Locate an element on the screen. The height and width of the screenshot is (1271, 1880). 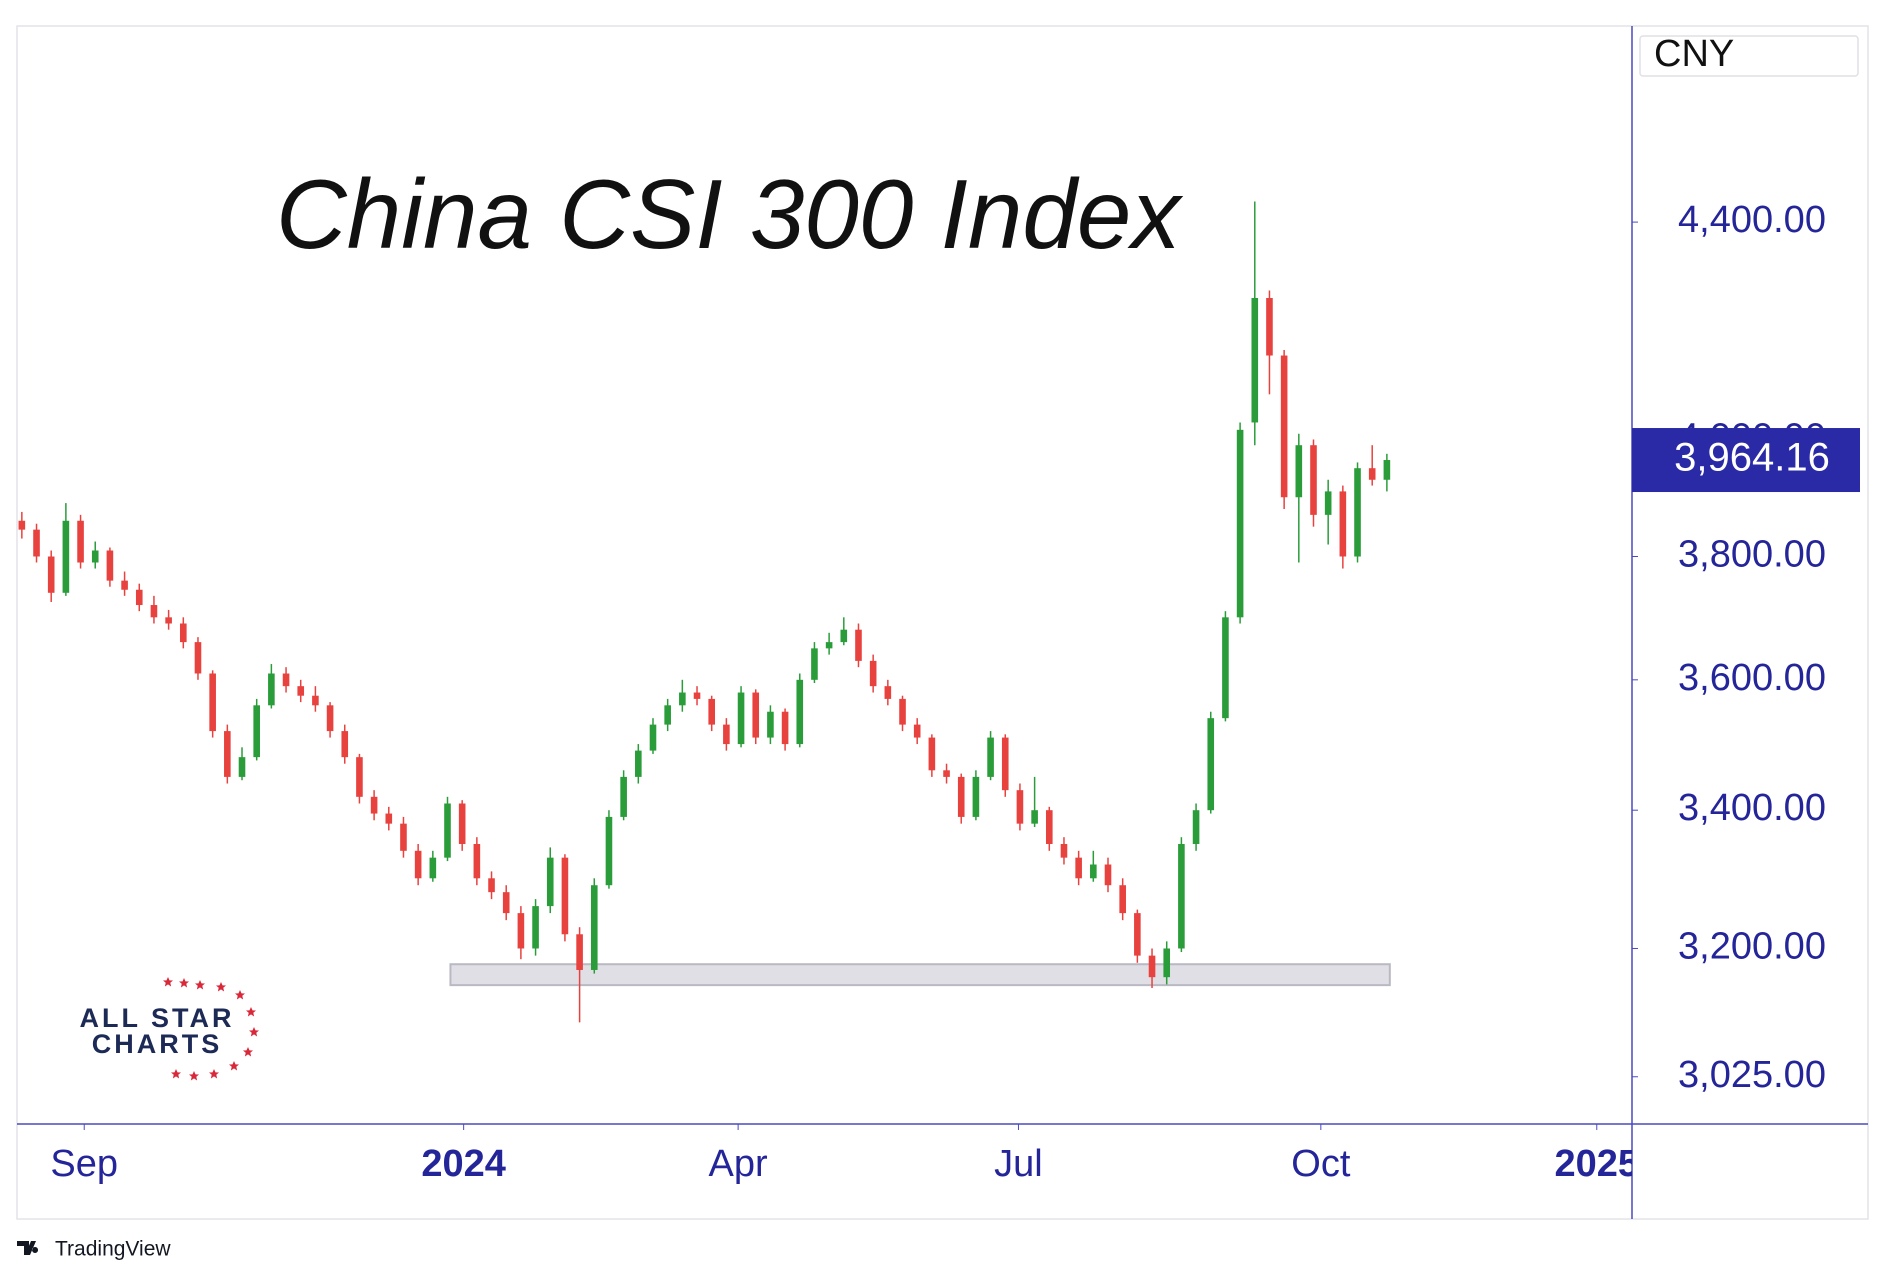
logo-line2: CHARTS is located at coordinates (157, 1044).